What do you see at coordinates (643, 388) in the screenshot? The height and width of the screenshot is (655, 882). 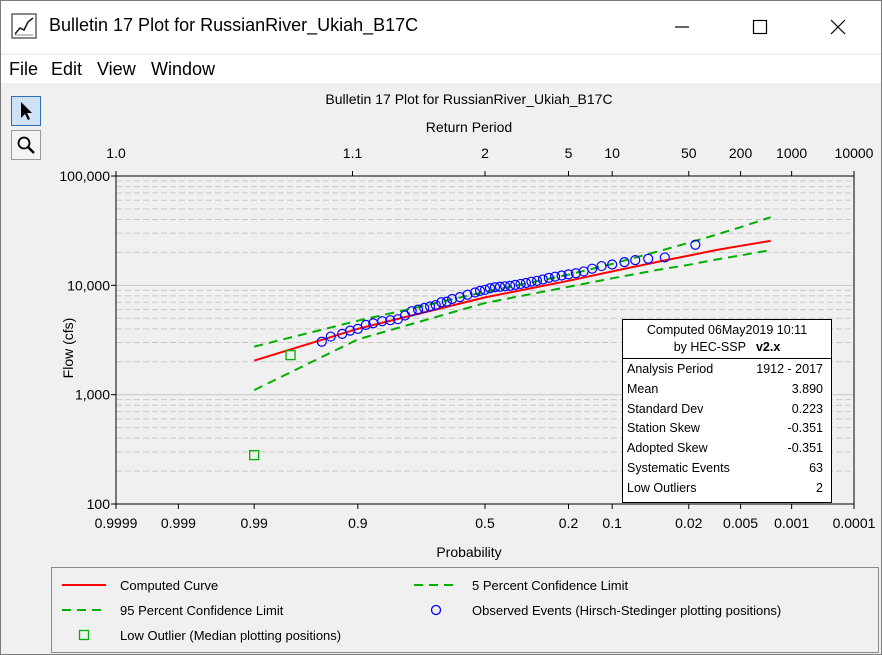 I see `stats-label: Mean` at bounding box center [643, 388].